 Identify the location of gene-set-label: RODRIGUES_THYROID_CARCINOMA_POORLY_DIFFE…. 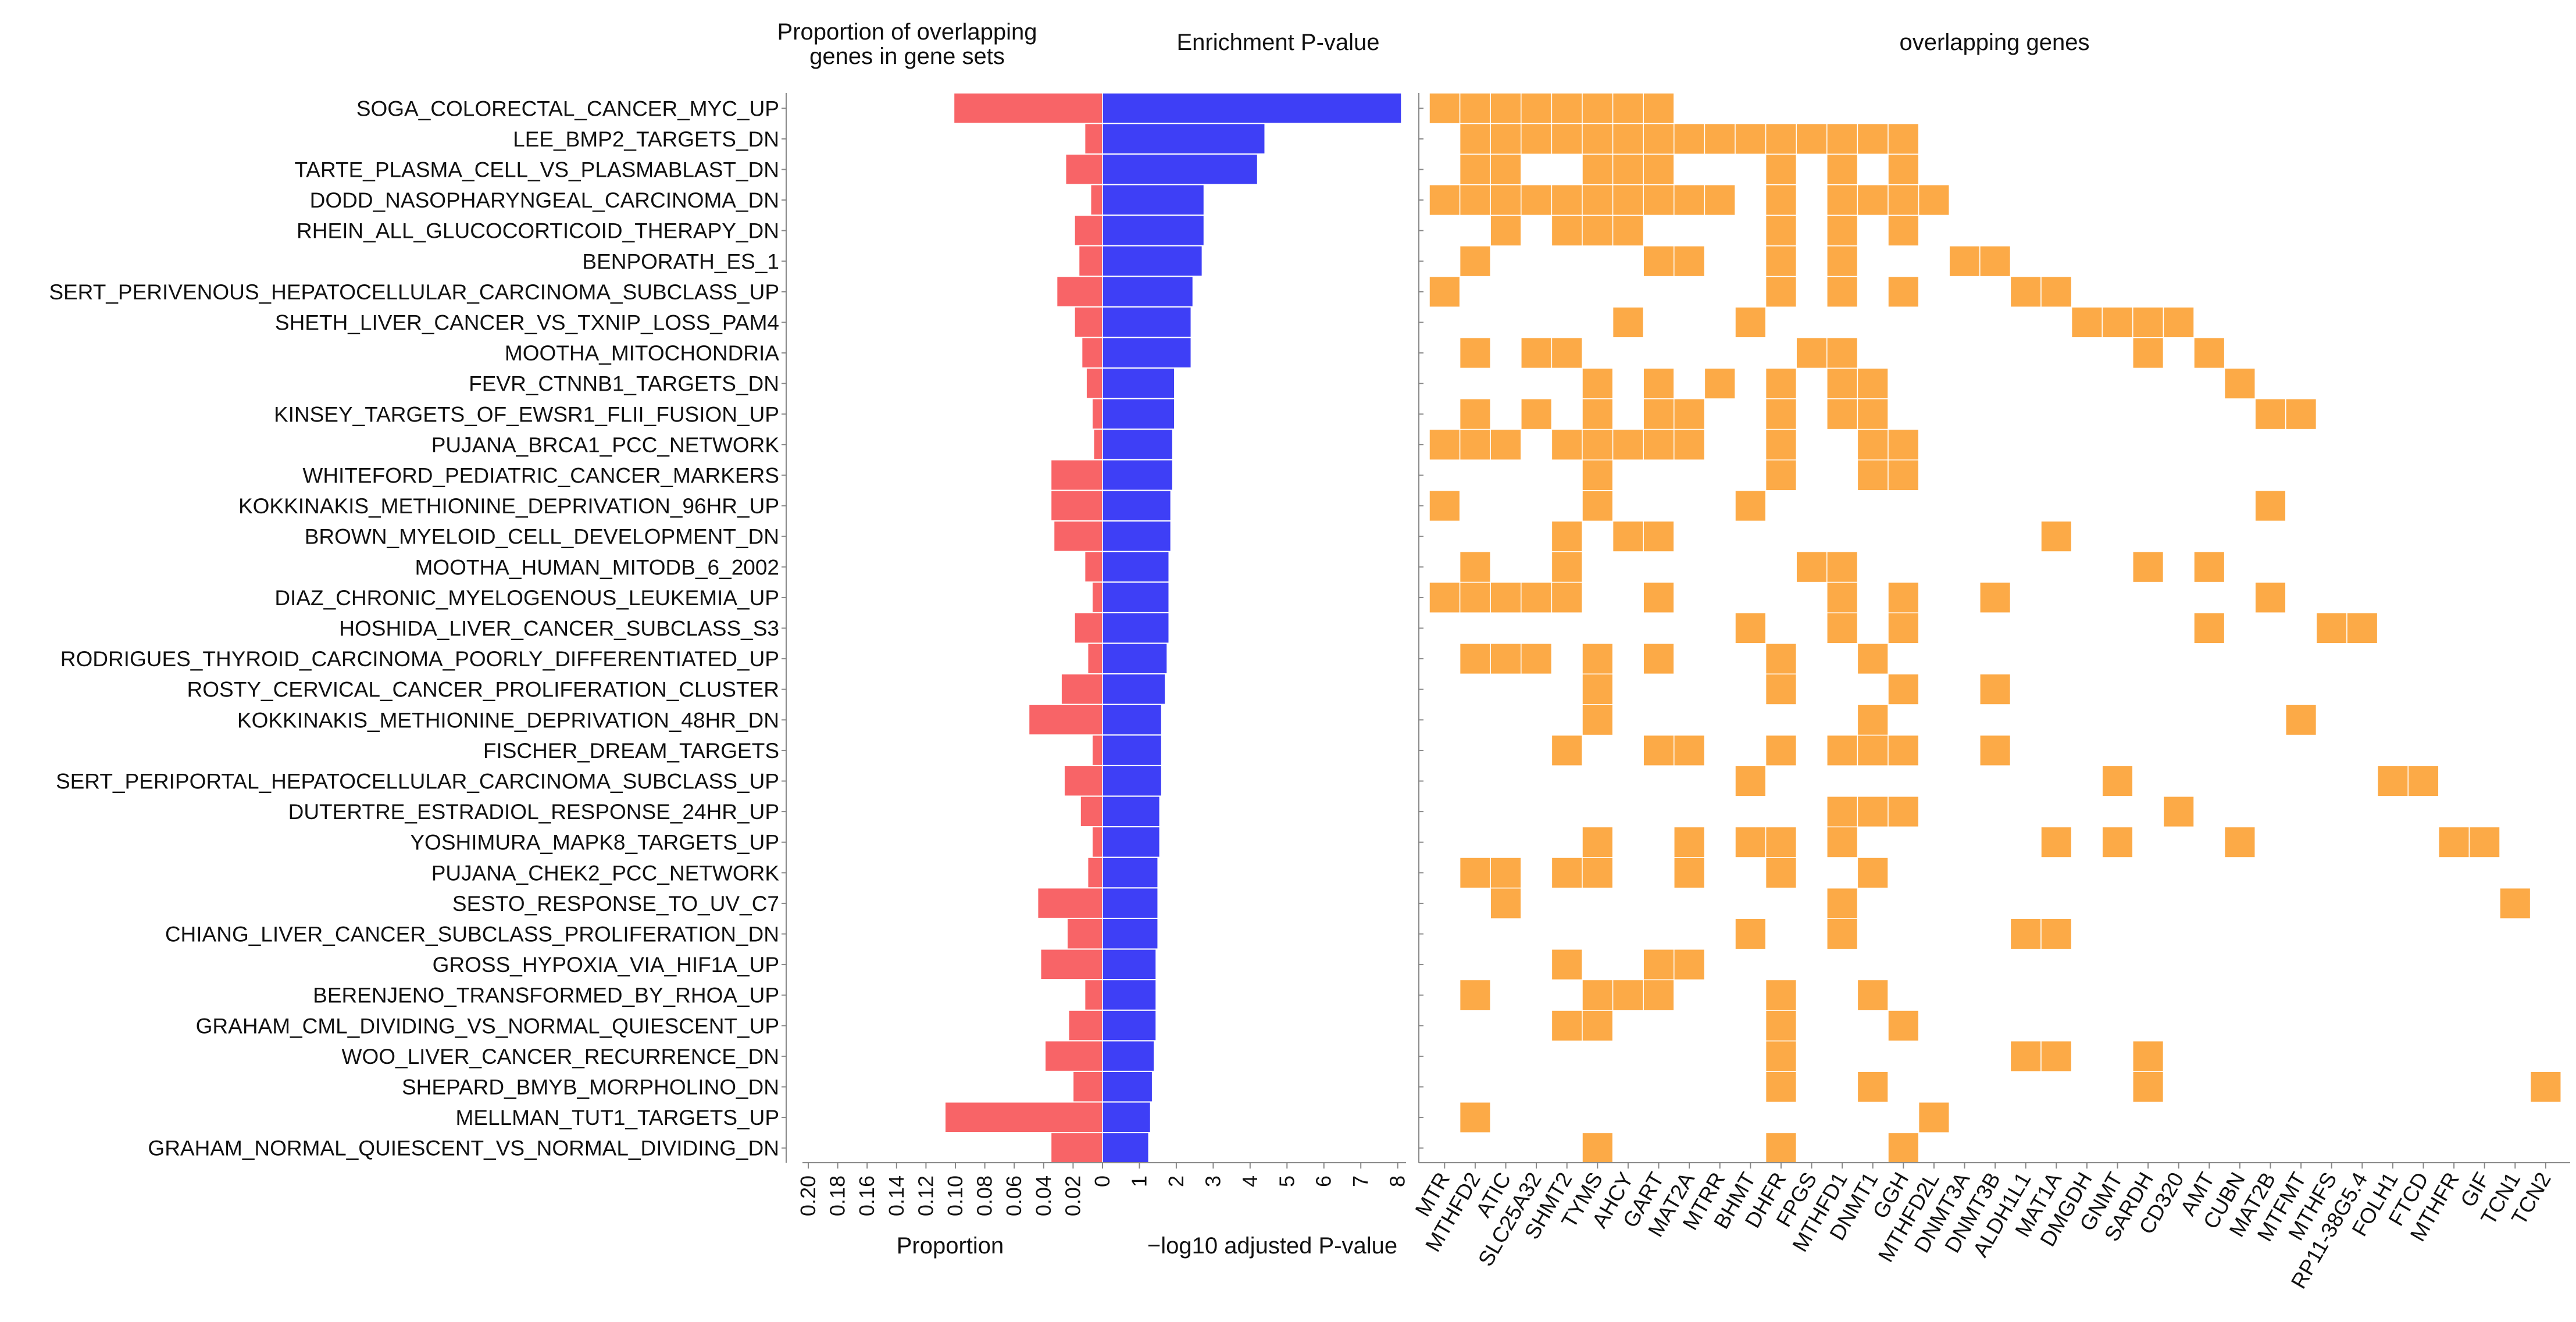
(420, 659).